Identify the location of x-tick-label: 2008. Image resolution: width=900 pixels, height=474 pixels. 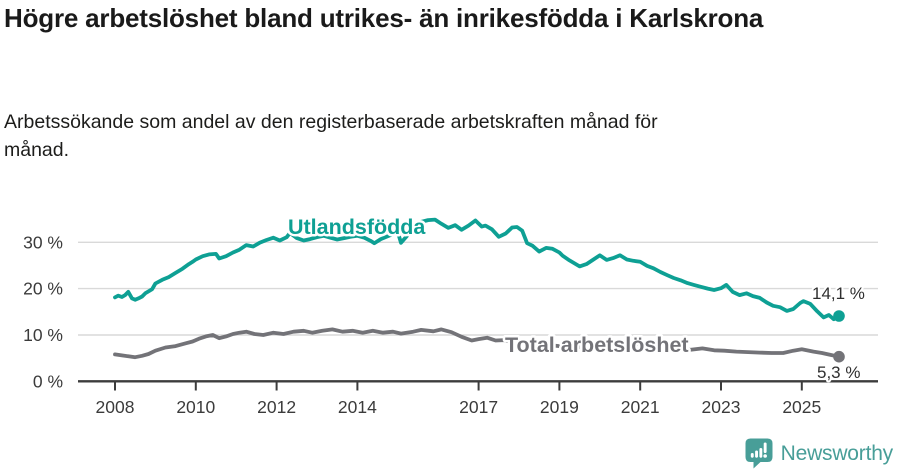
(115, 407).